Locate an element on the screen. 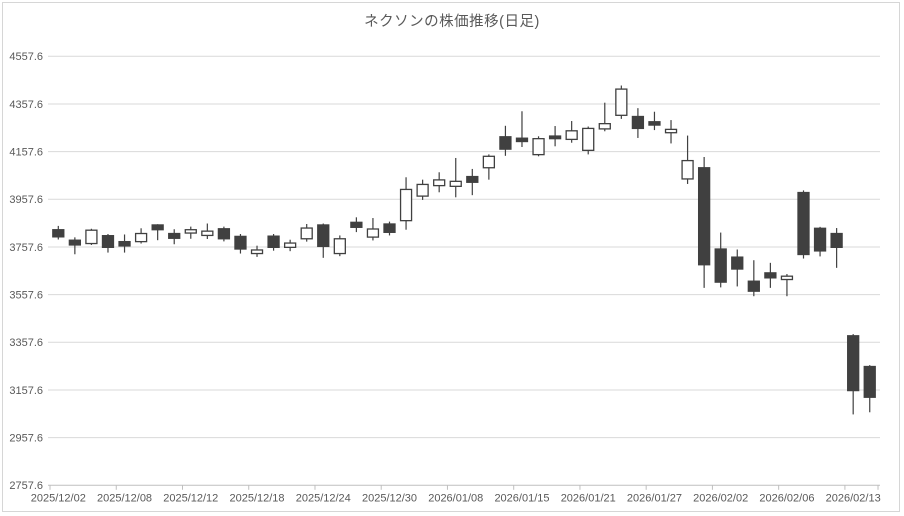 Image resolution: width=904 pixels, height=516 pixels. down-candle-2026/01/19 is located at coordinates (555, 137).